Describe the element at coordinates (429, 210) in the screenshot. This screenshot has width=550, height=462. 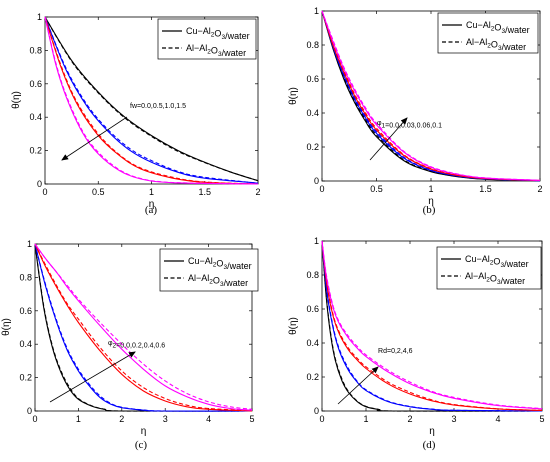
I see `panel-caption: (b)` at that location.